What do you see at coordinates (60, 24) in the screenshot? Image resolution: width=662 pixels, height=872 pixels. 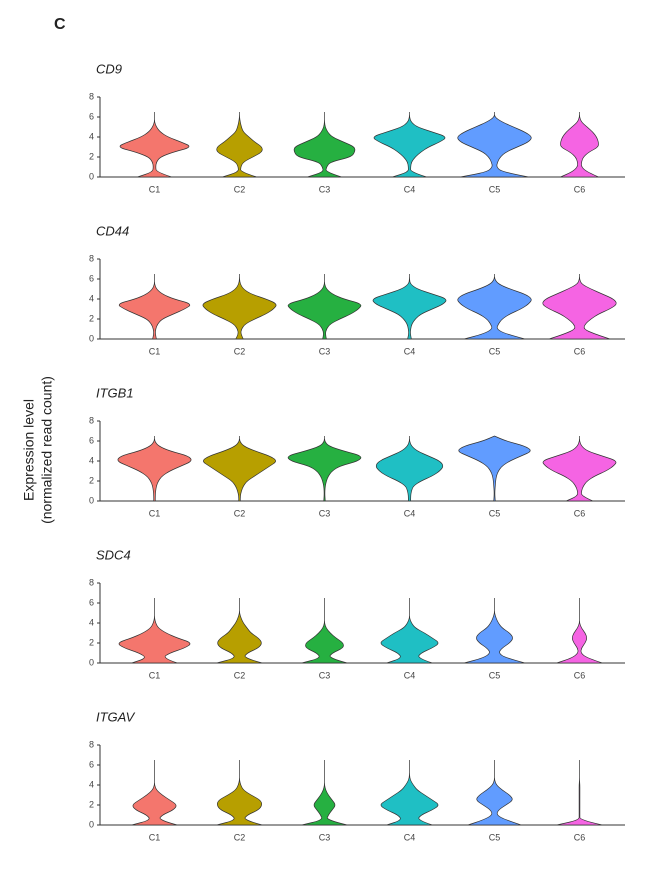 I see `panel-label: C` at bounding box center [60, 24].